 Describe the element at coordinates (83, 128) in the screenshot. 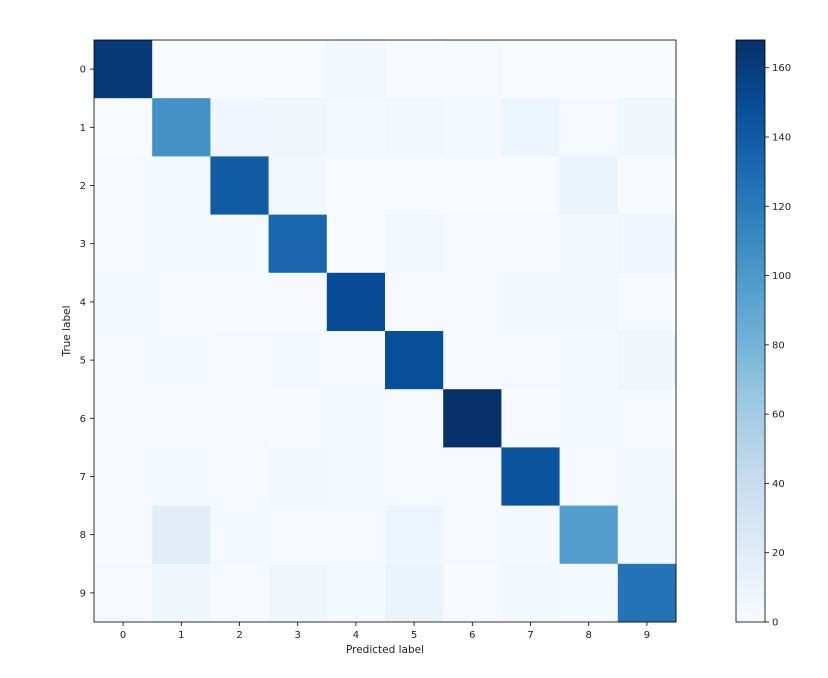

I see `y-tick-label: 1` at that location.